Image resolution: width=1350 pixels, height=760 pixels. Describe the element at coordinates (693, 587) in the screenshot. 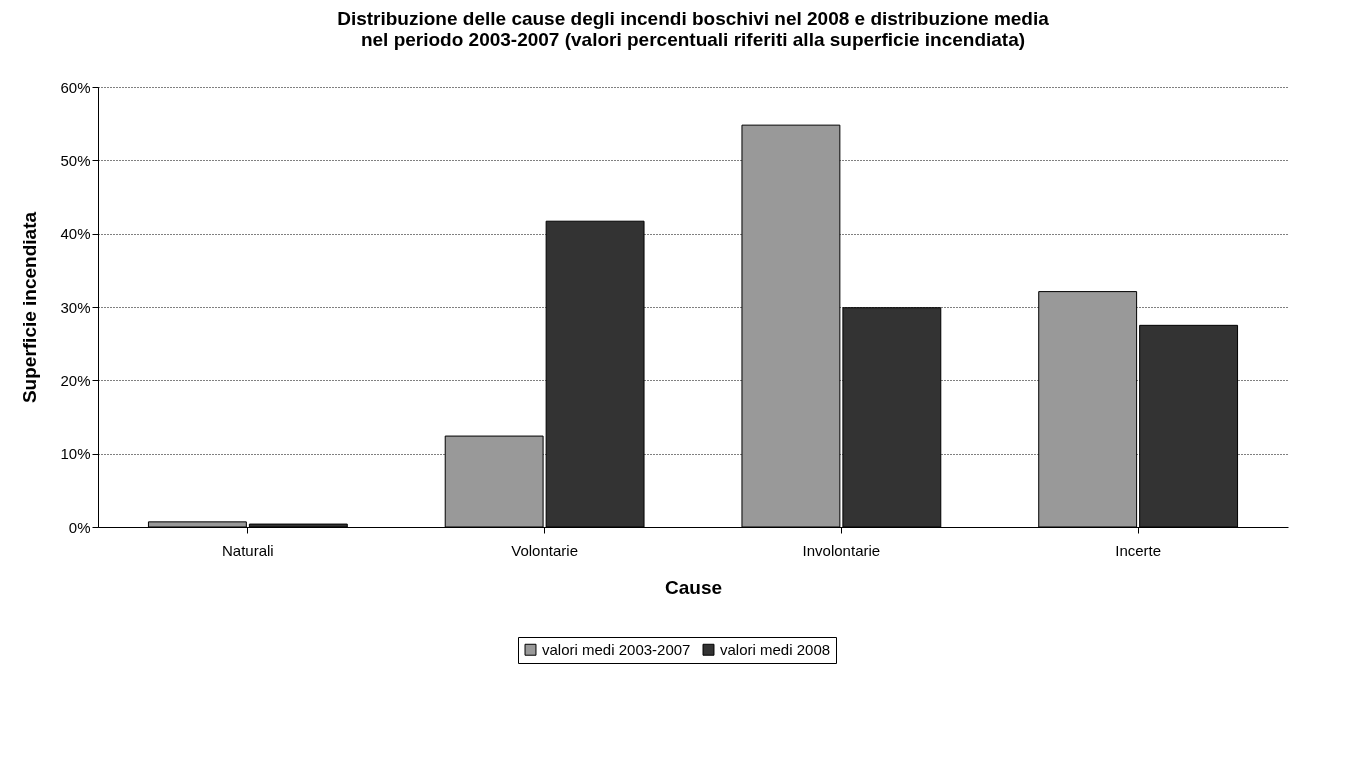

I see `x-axis-title: Cause` at that location.